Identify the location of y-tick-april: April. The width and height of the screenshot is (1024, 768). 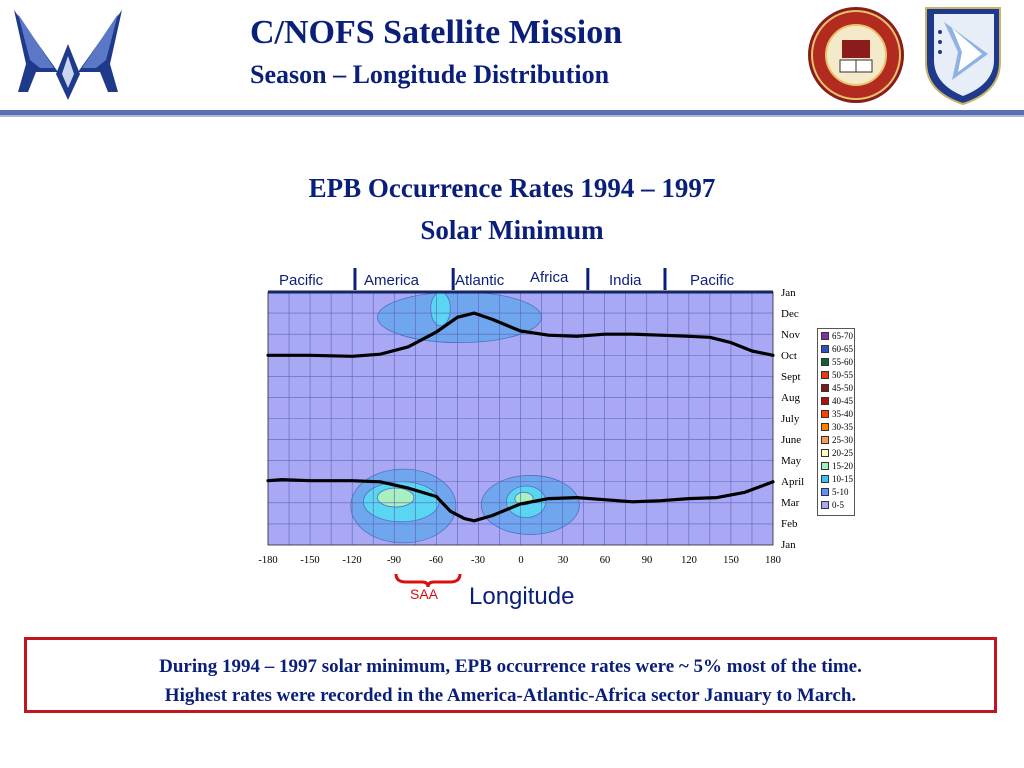
(793, 482).